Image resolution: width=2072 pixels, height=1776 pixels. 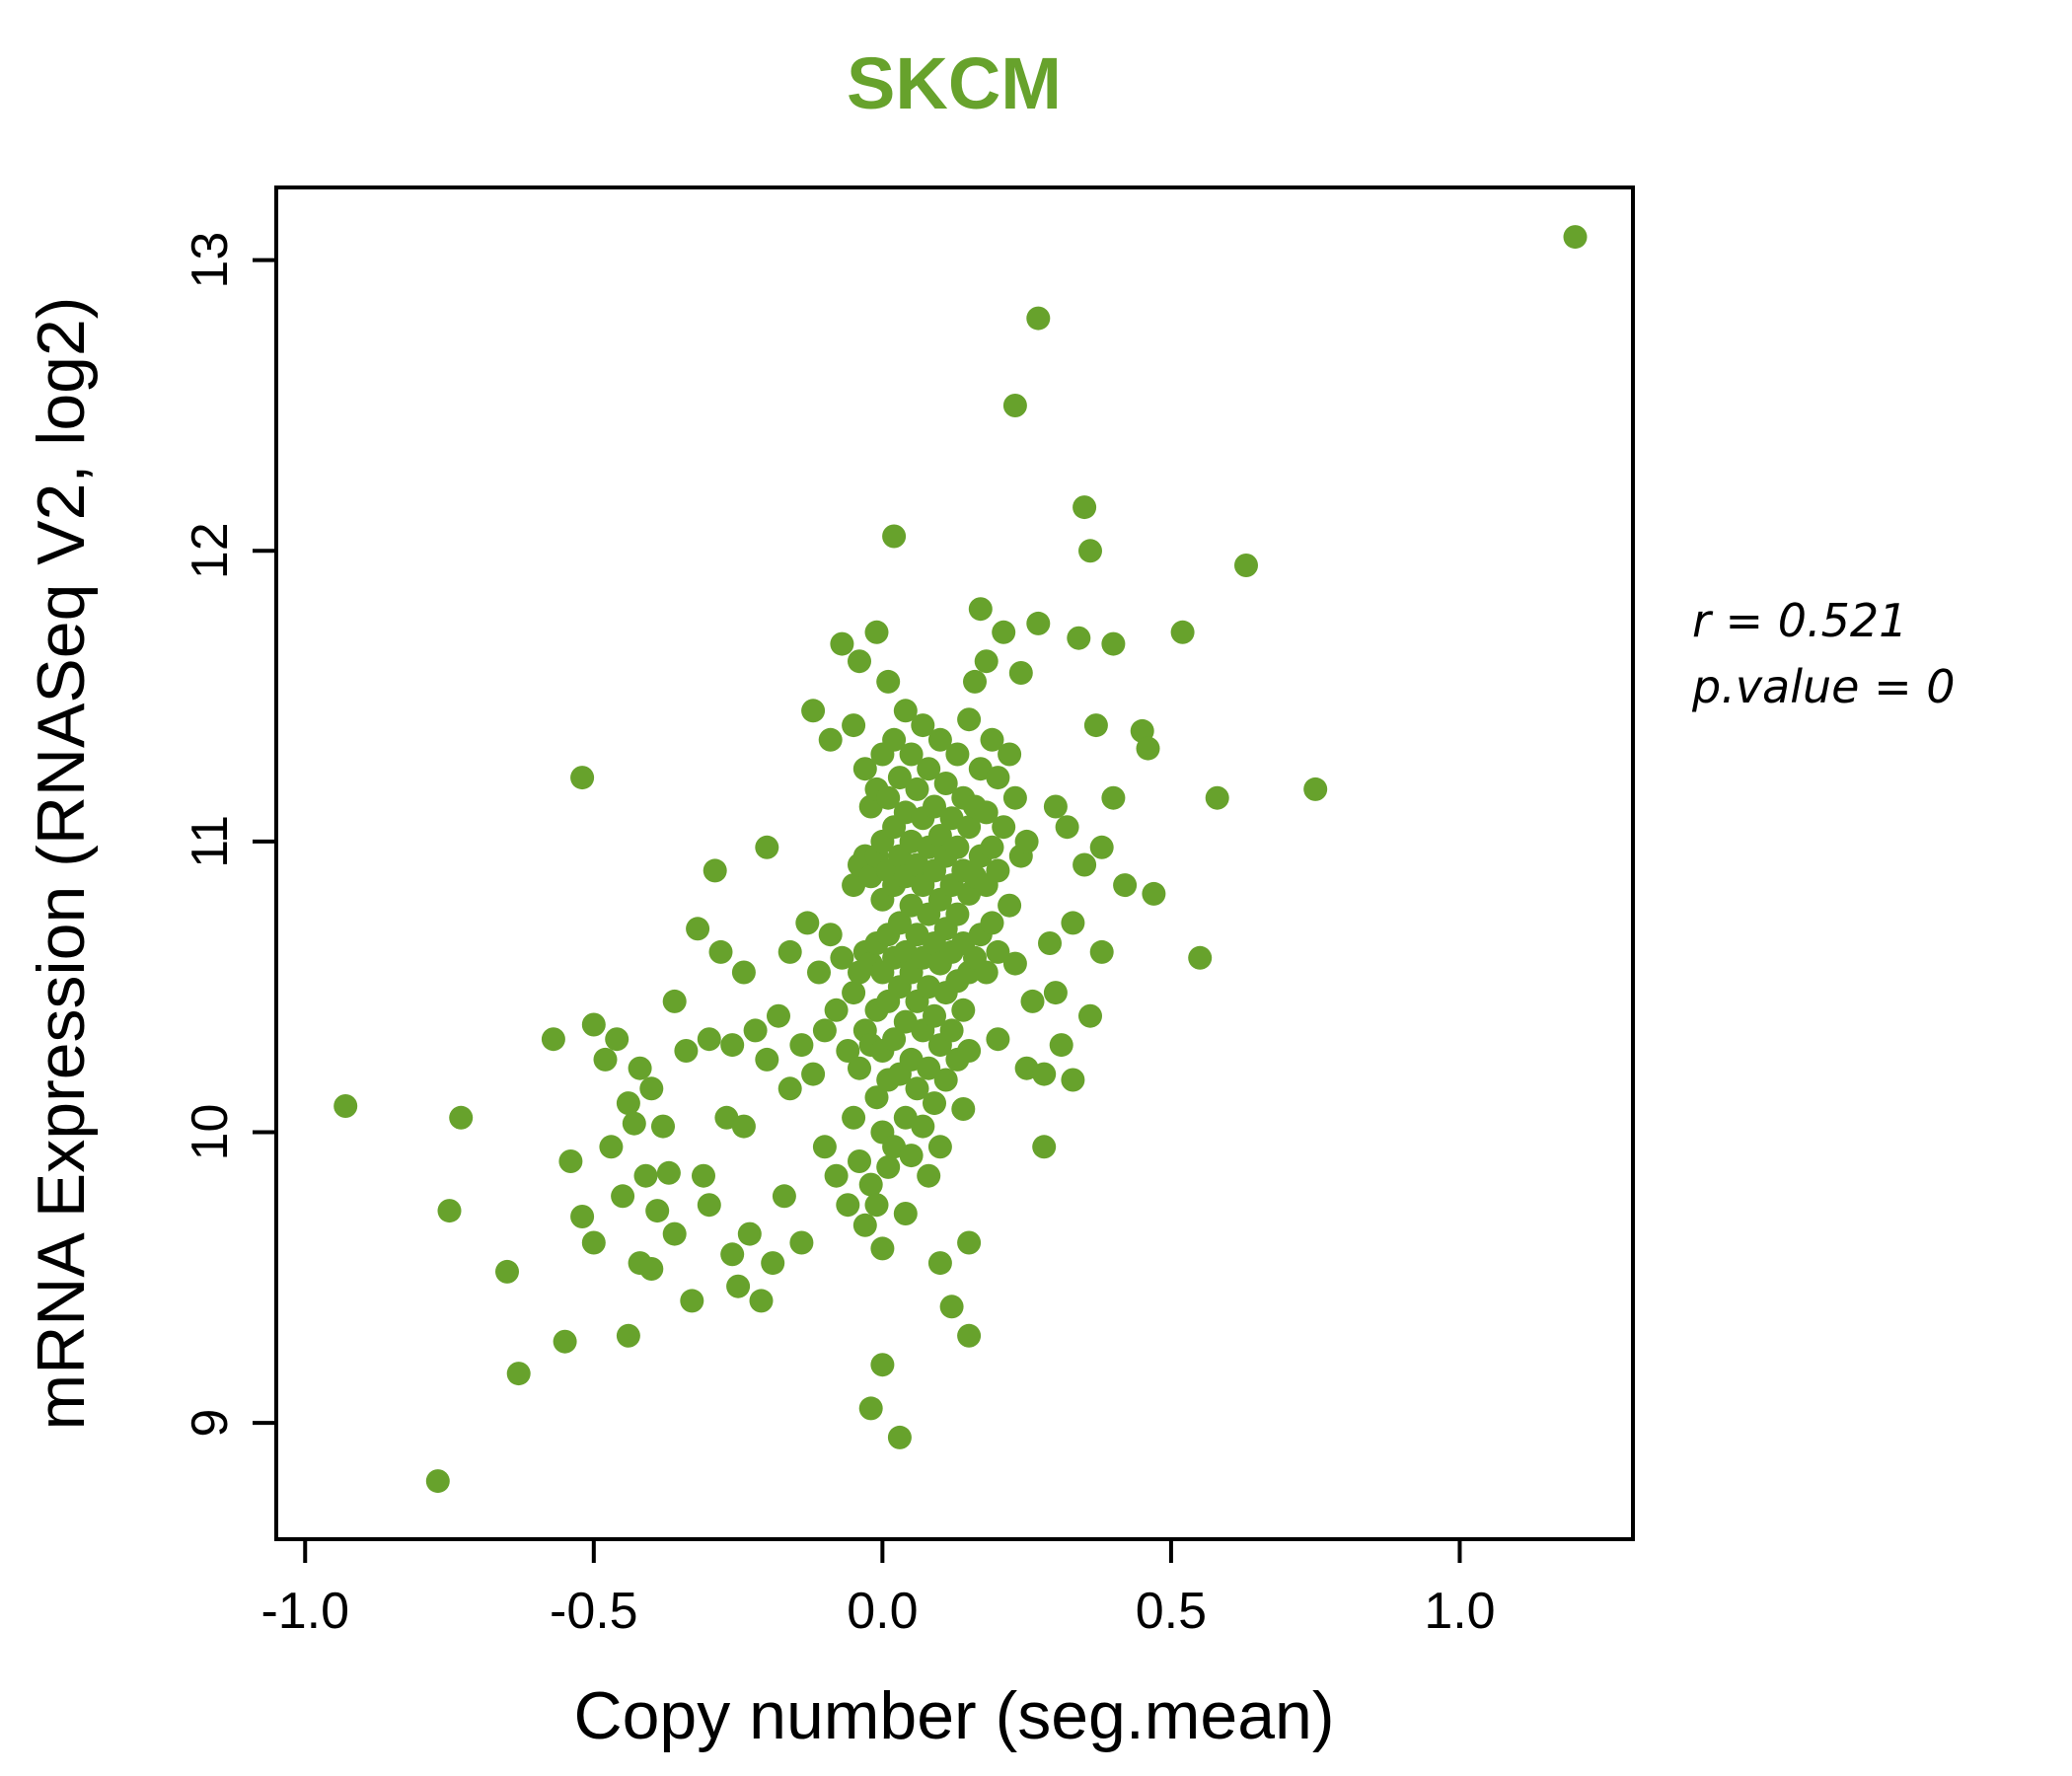 I want to click on x-tick-label: 1.0, so click(x=1460, y=1611).